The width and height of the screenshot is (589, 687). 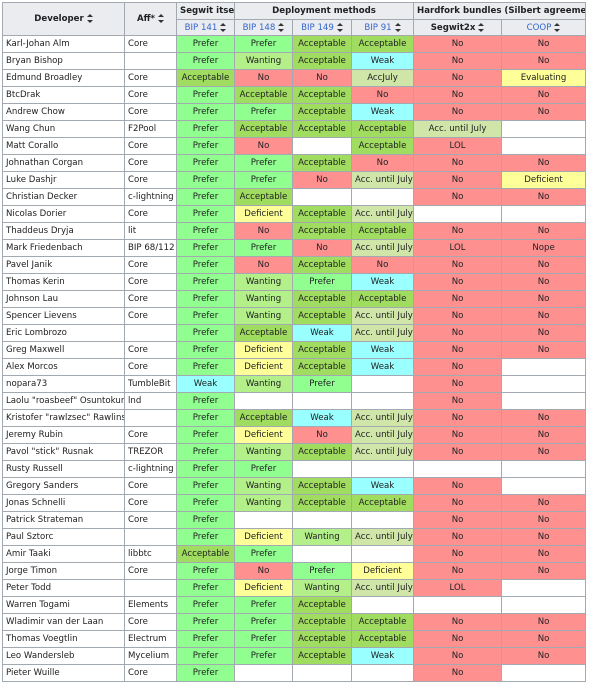 I want to click on developer-name: Kristofer "rawlzsec" Rawlins, so click(x=63, y=418).